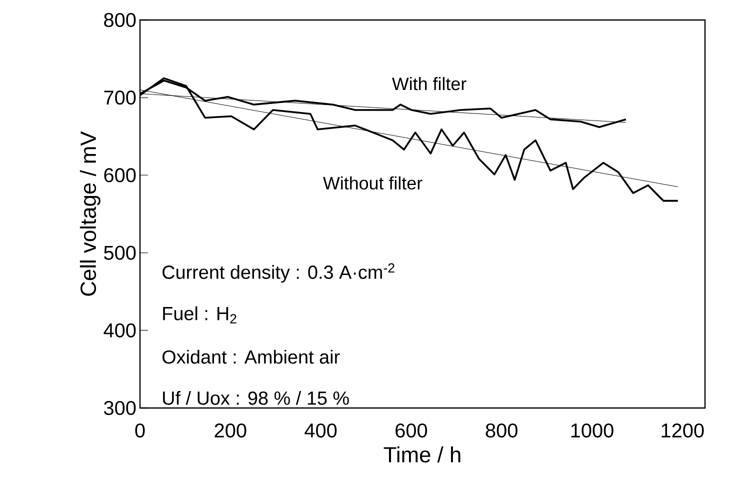 The width and height of the screenshot is (736, 503). What do you see at coordinates (120, 97) in the screenshot?
I see `y-tick-label: 700` at bounding box center [120, 97].